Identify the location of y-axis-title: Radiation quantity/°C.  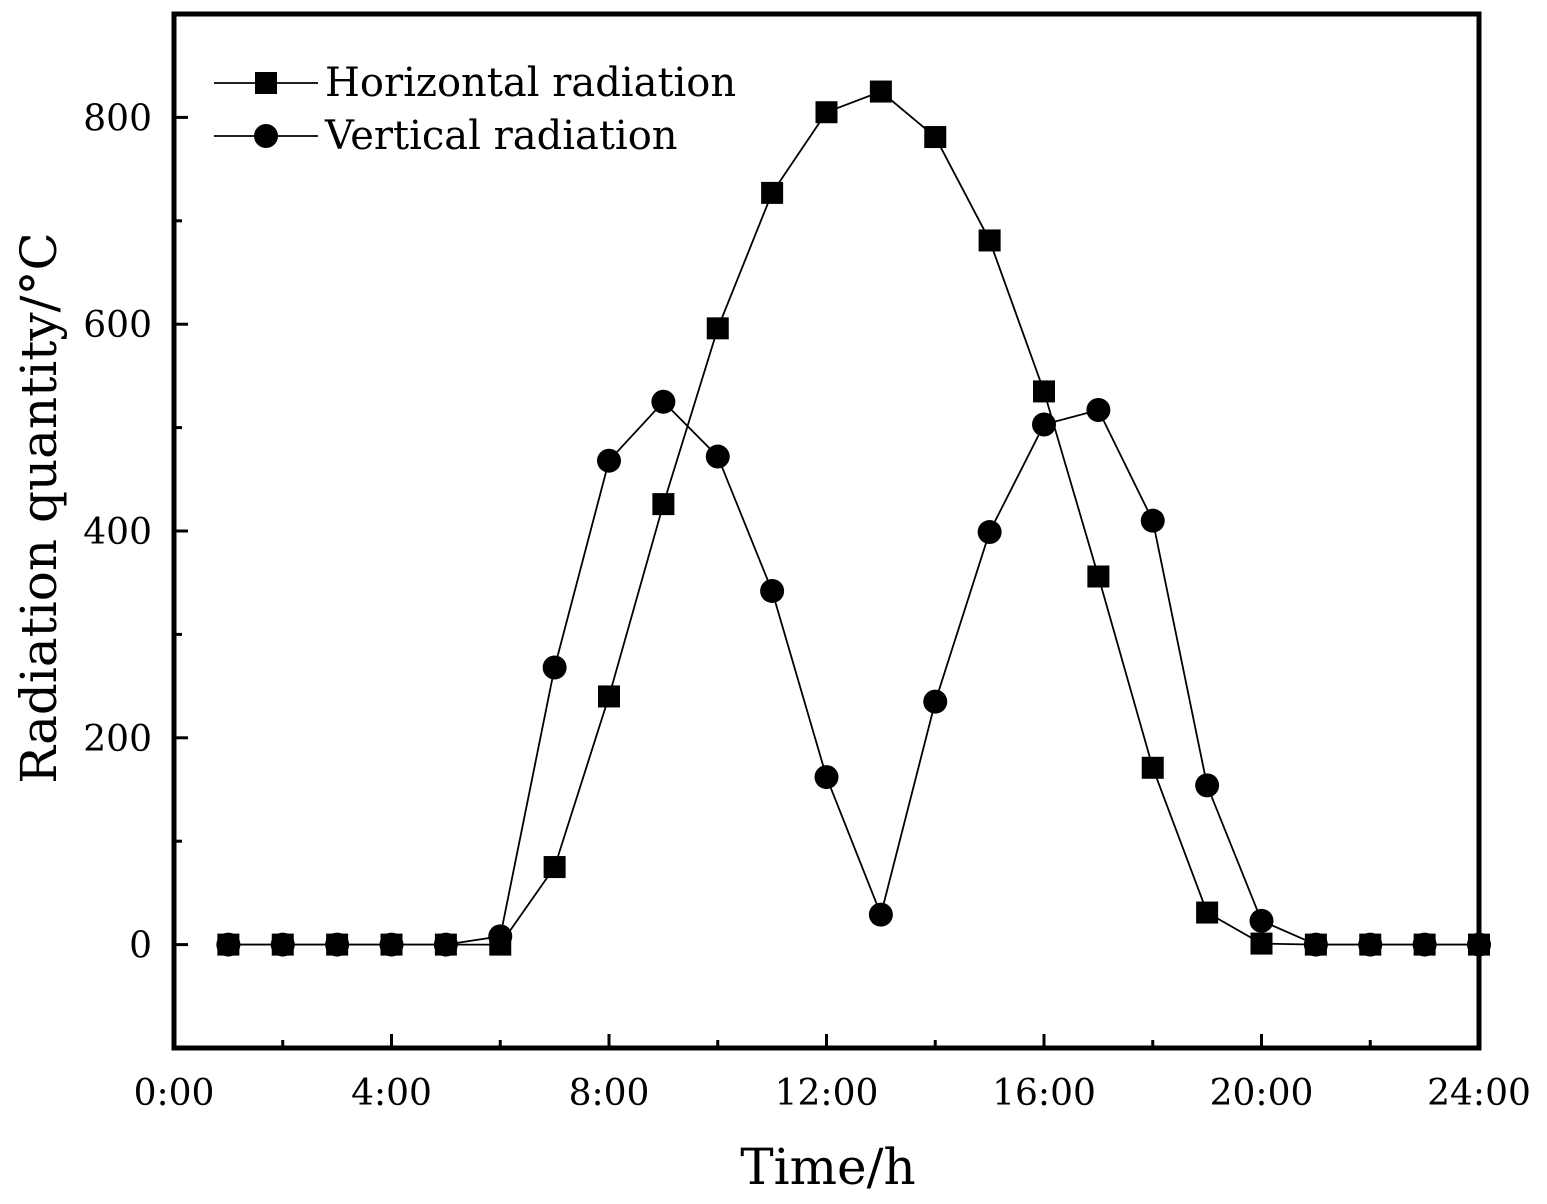
(39, 507).